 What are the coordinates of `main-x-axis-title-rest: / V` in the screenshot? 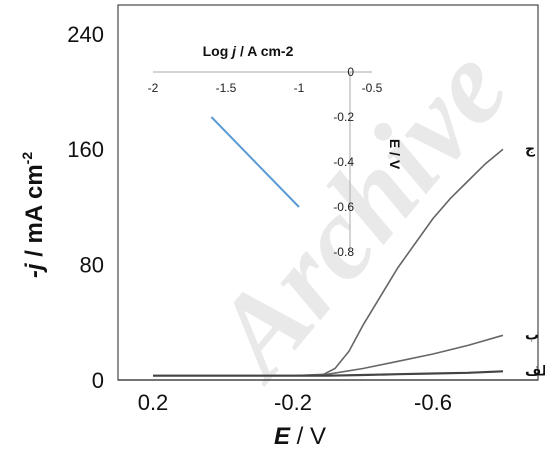 It's located at (308, 436).